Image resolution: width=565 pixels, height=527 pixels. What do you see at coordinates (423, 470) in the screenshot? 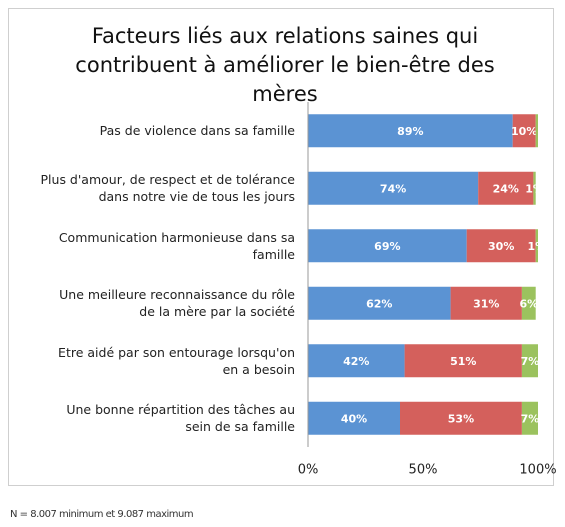
I see `x-tick-label: 50%` at bounding box center [423, 470].